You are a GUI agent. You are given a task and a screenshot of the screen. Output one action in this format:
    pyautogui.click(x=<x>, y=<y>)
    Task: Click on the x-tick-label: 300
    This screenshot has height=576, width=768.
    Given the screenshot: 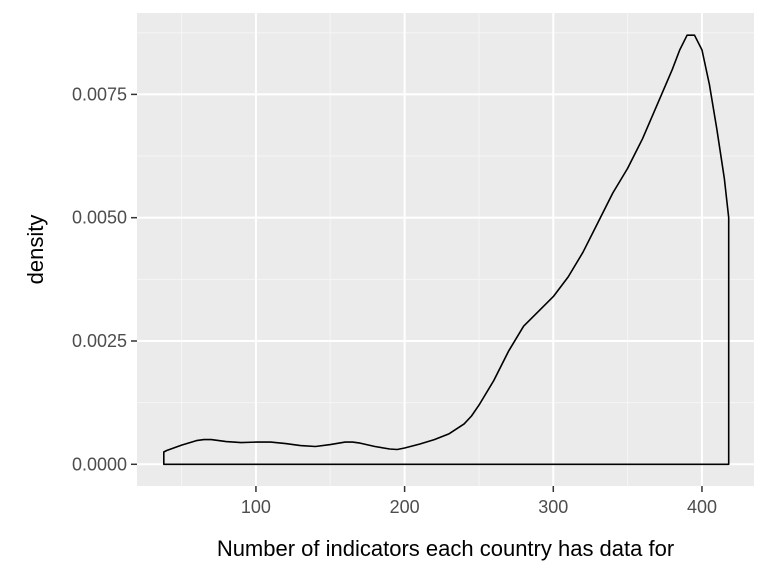 What is the action you would take?
    pyautogui.click(x=553, y=507)
    